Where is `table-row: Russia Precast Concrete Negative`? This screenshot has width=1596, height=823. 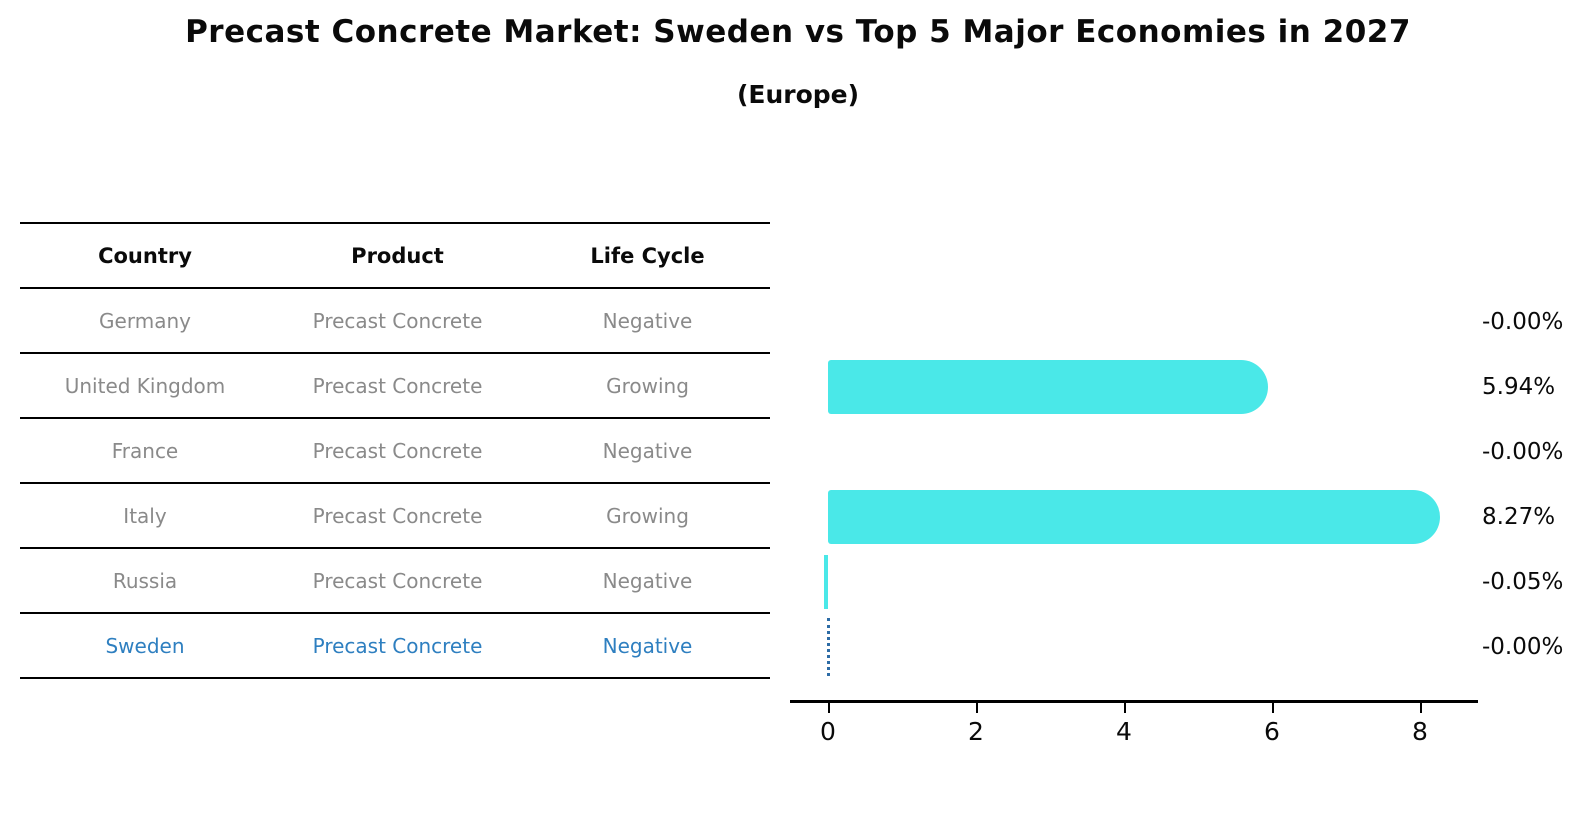 table-row: Russia Precast Concrete Negative is located at coordinates (395, 581).